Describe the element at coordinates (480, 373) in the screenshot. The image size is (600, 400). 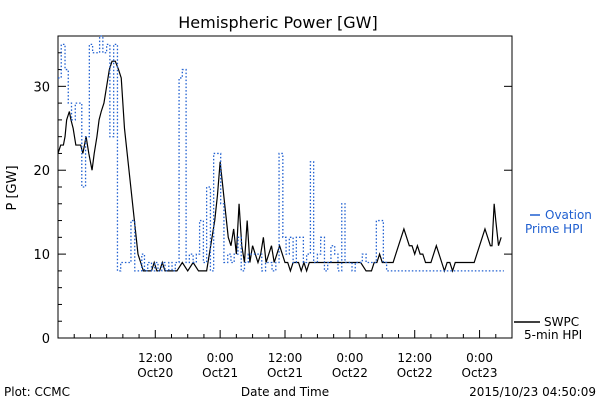
I see `x-tick-label-date: Oct23` at that location.